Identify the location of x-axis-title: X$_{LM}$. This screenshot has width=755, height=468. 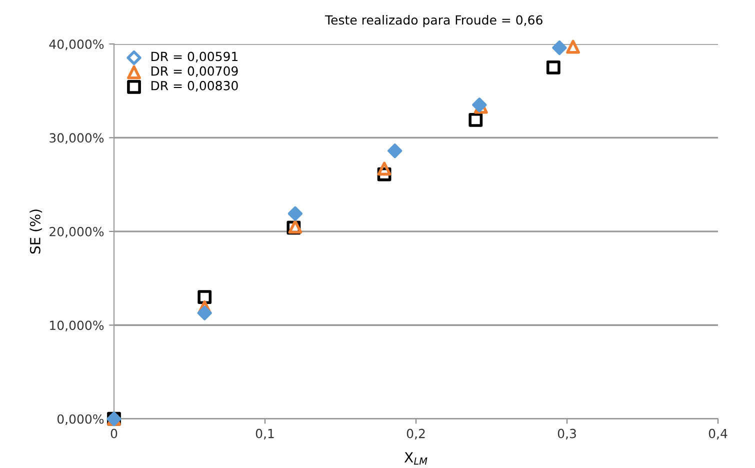
(416, 458).